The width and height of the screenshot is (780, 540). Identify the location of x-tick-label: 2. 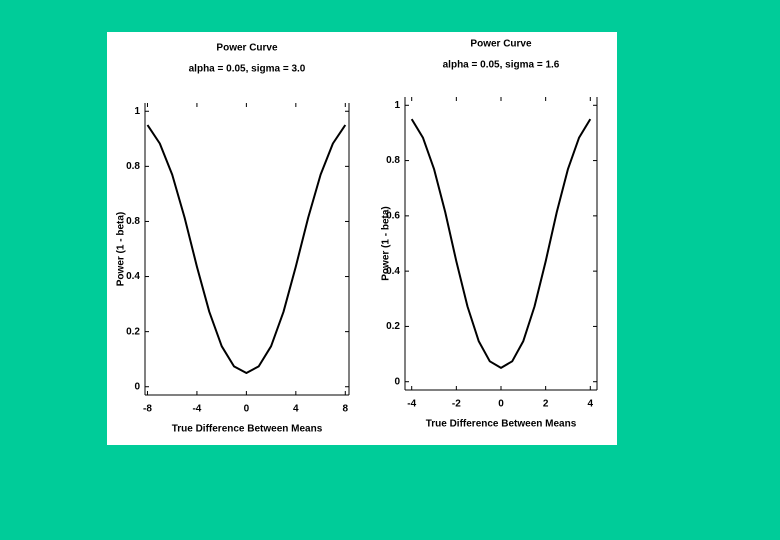
(546, 404).